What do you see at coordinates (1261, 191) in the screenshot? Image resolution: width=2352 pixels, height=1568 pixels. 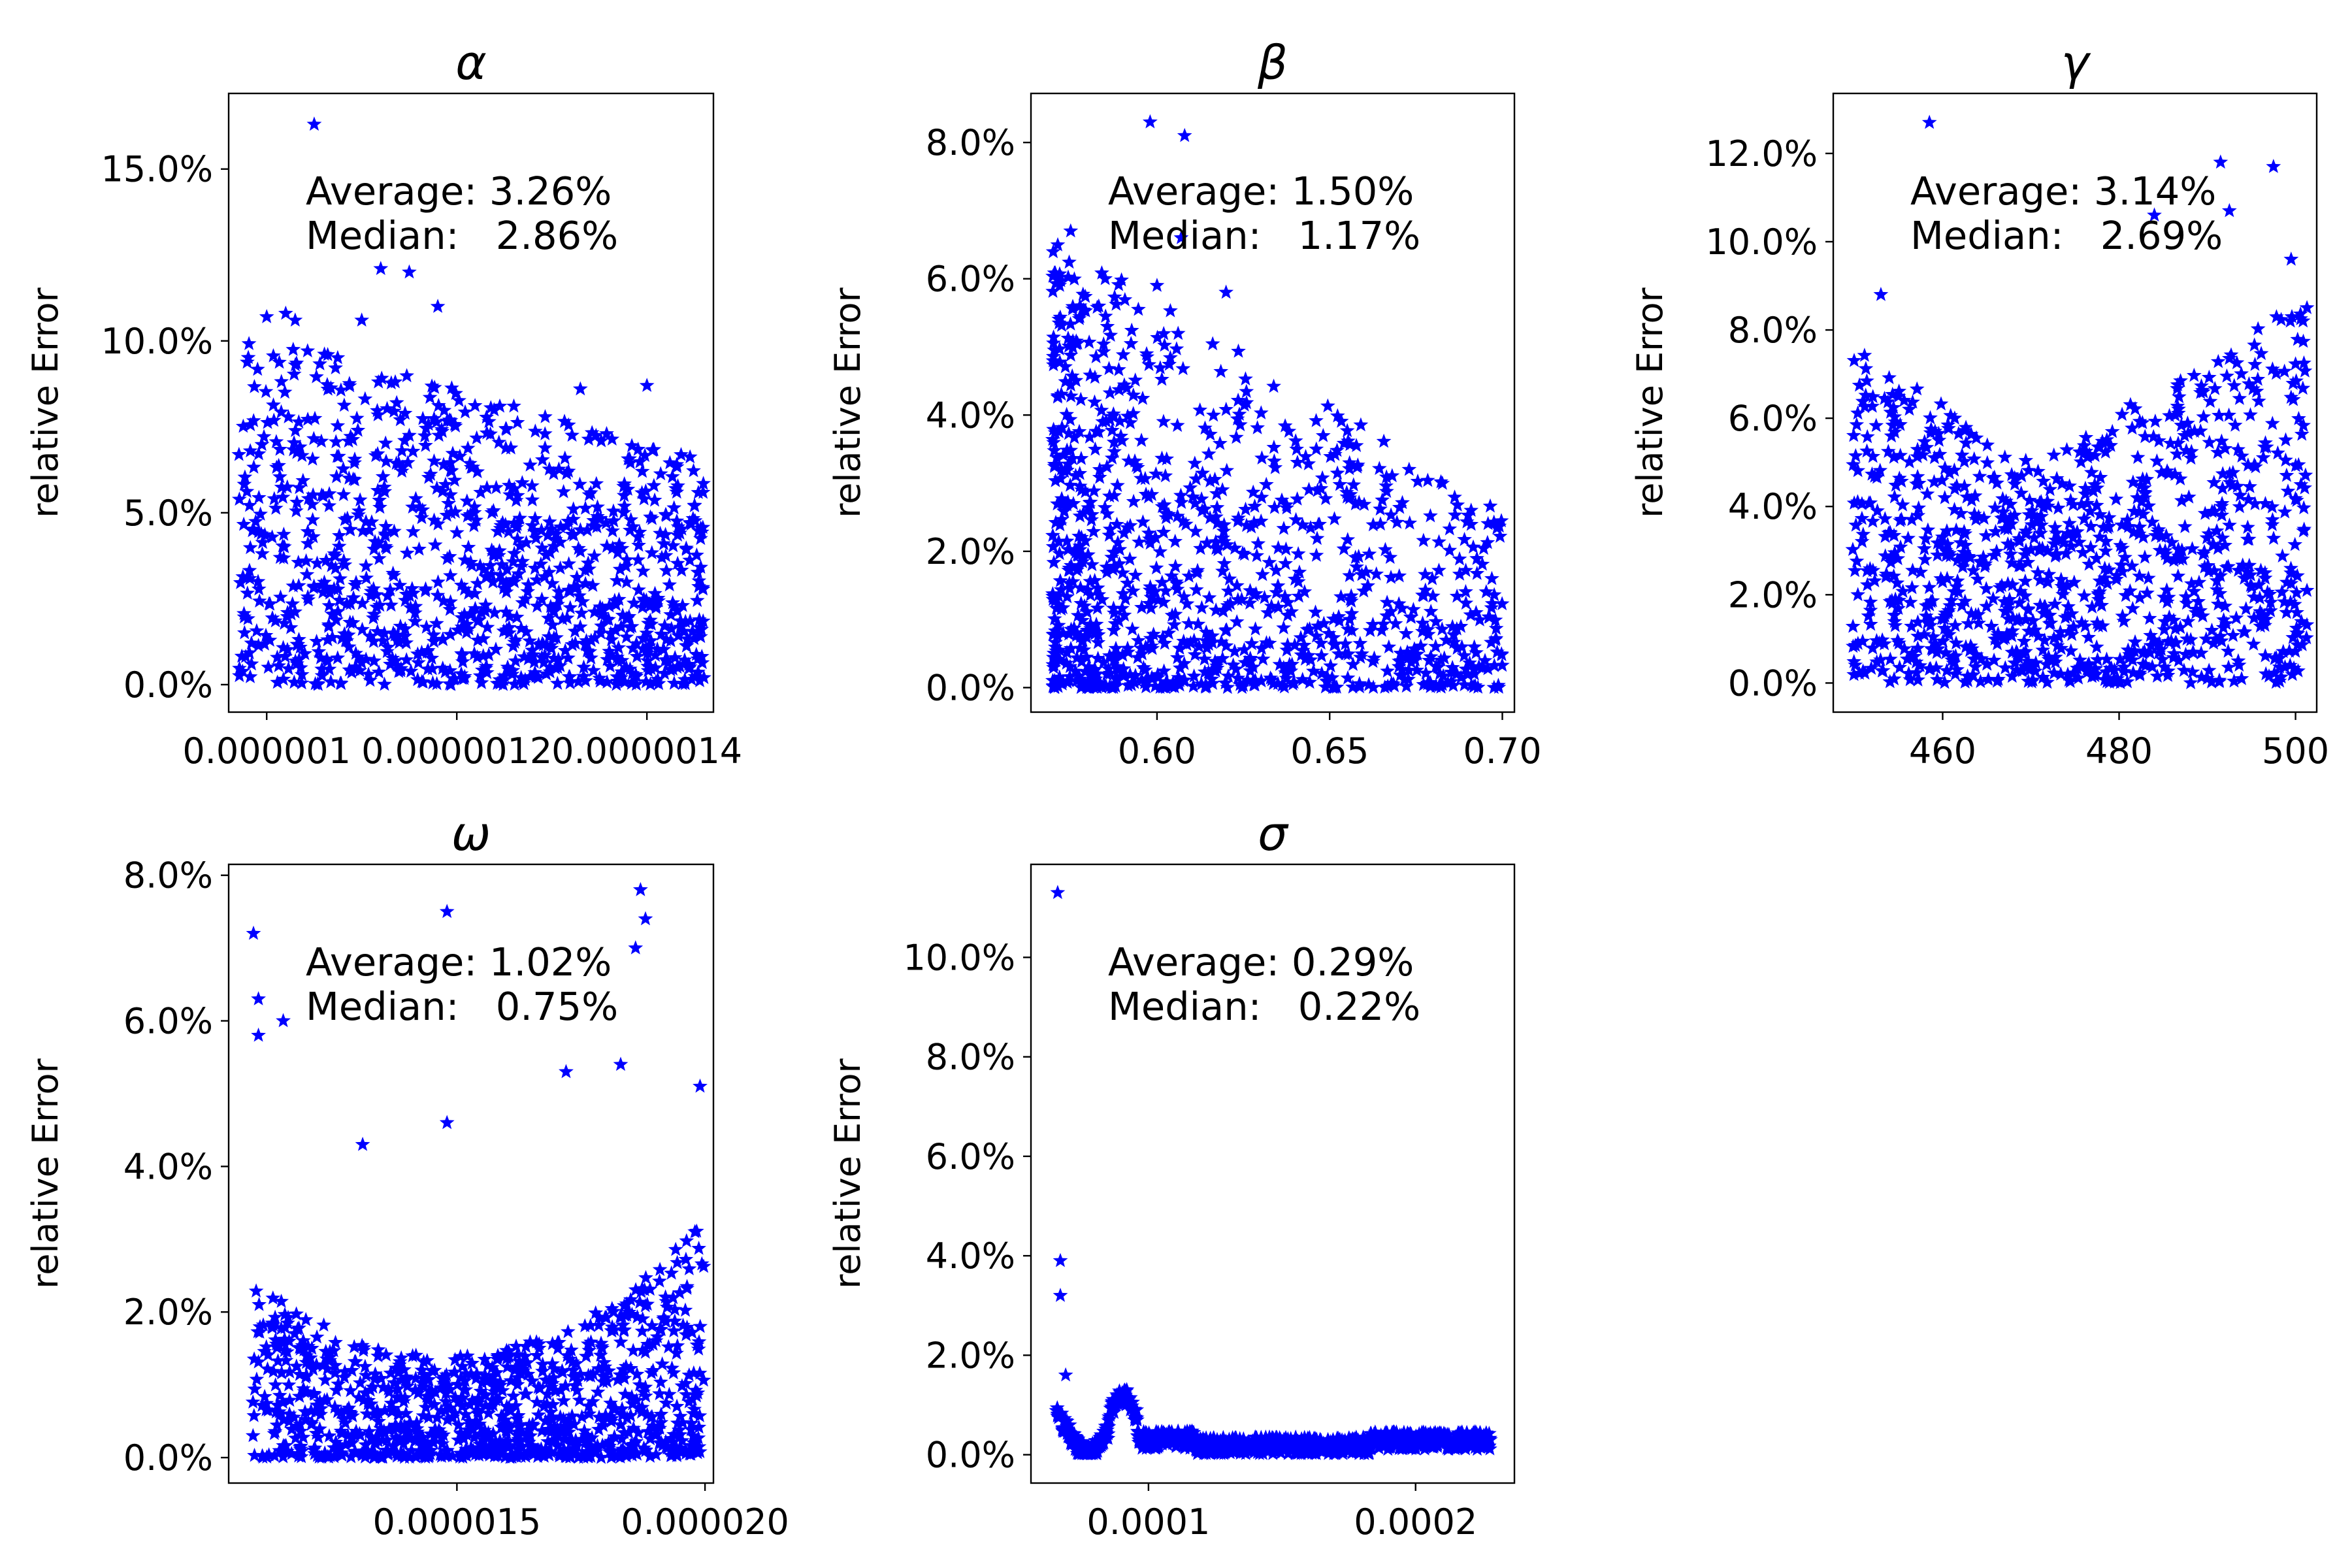 I see `average-annotation: Average: 1.50%` at bounding box center [1261, 191].